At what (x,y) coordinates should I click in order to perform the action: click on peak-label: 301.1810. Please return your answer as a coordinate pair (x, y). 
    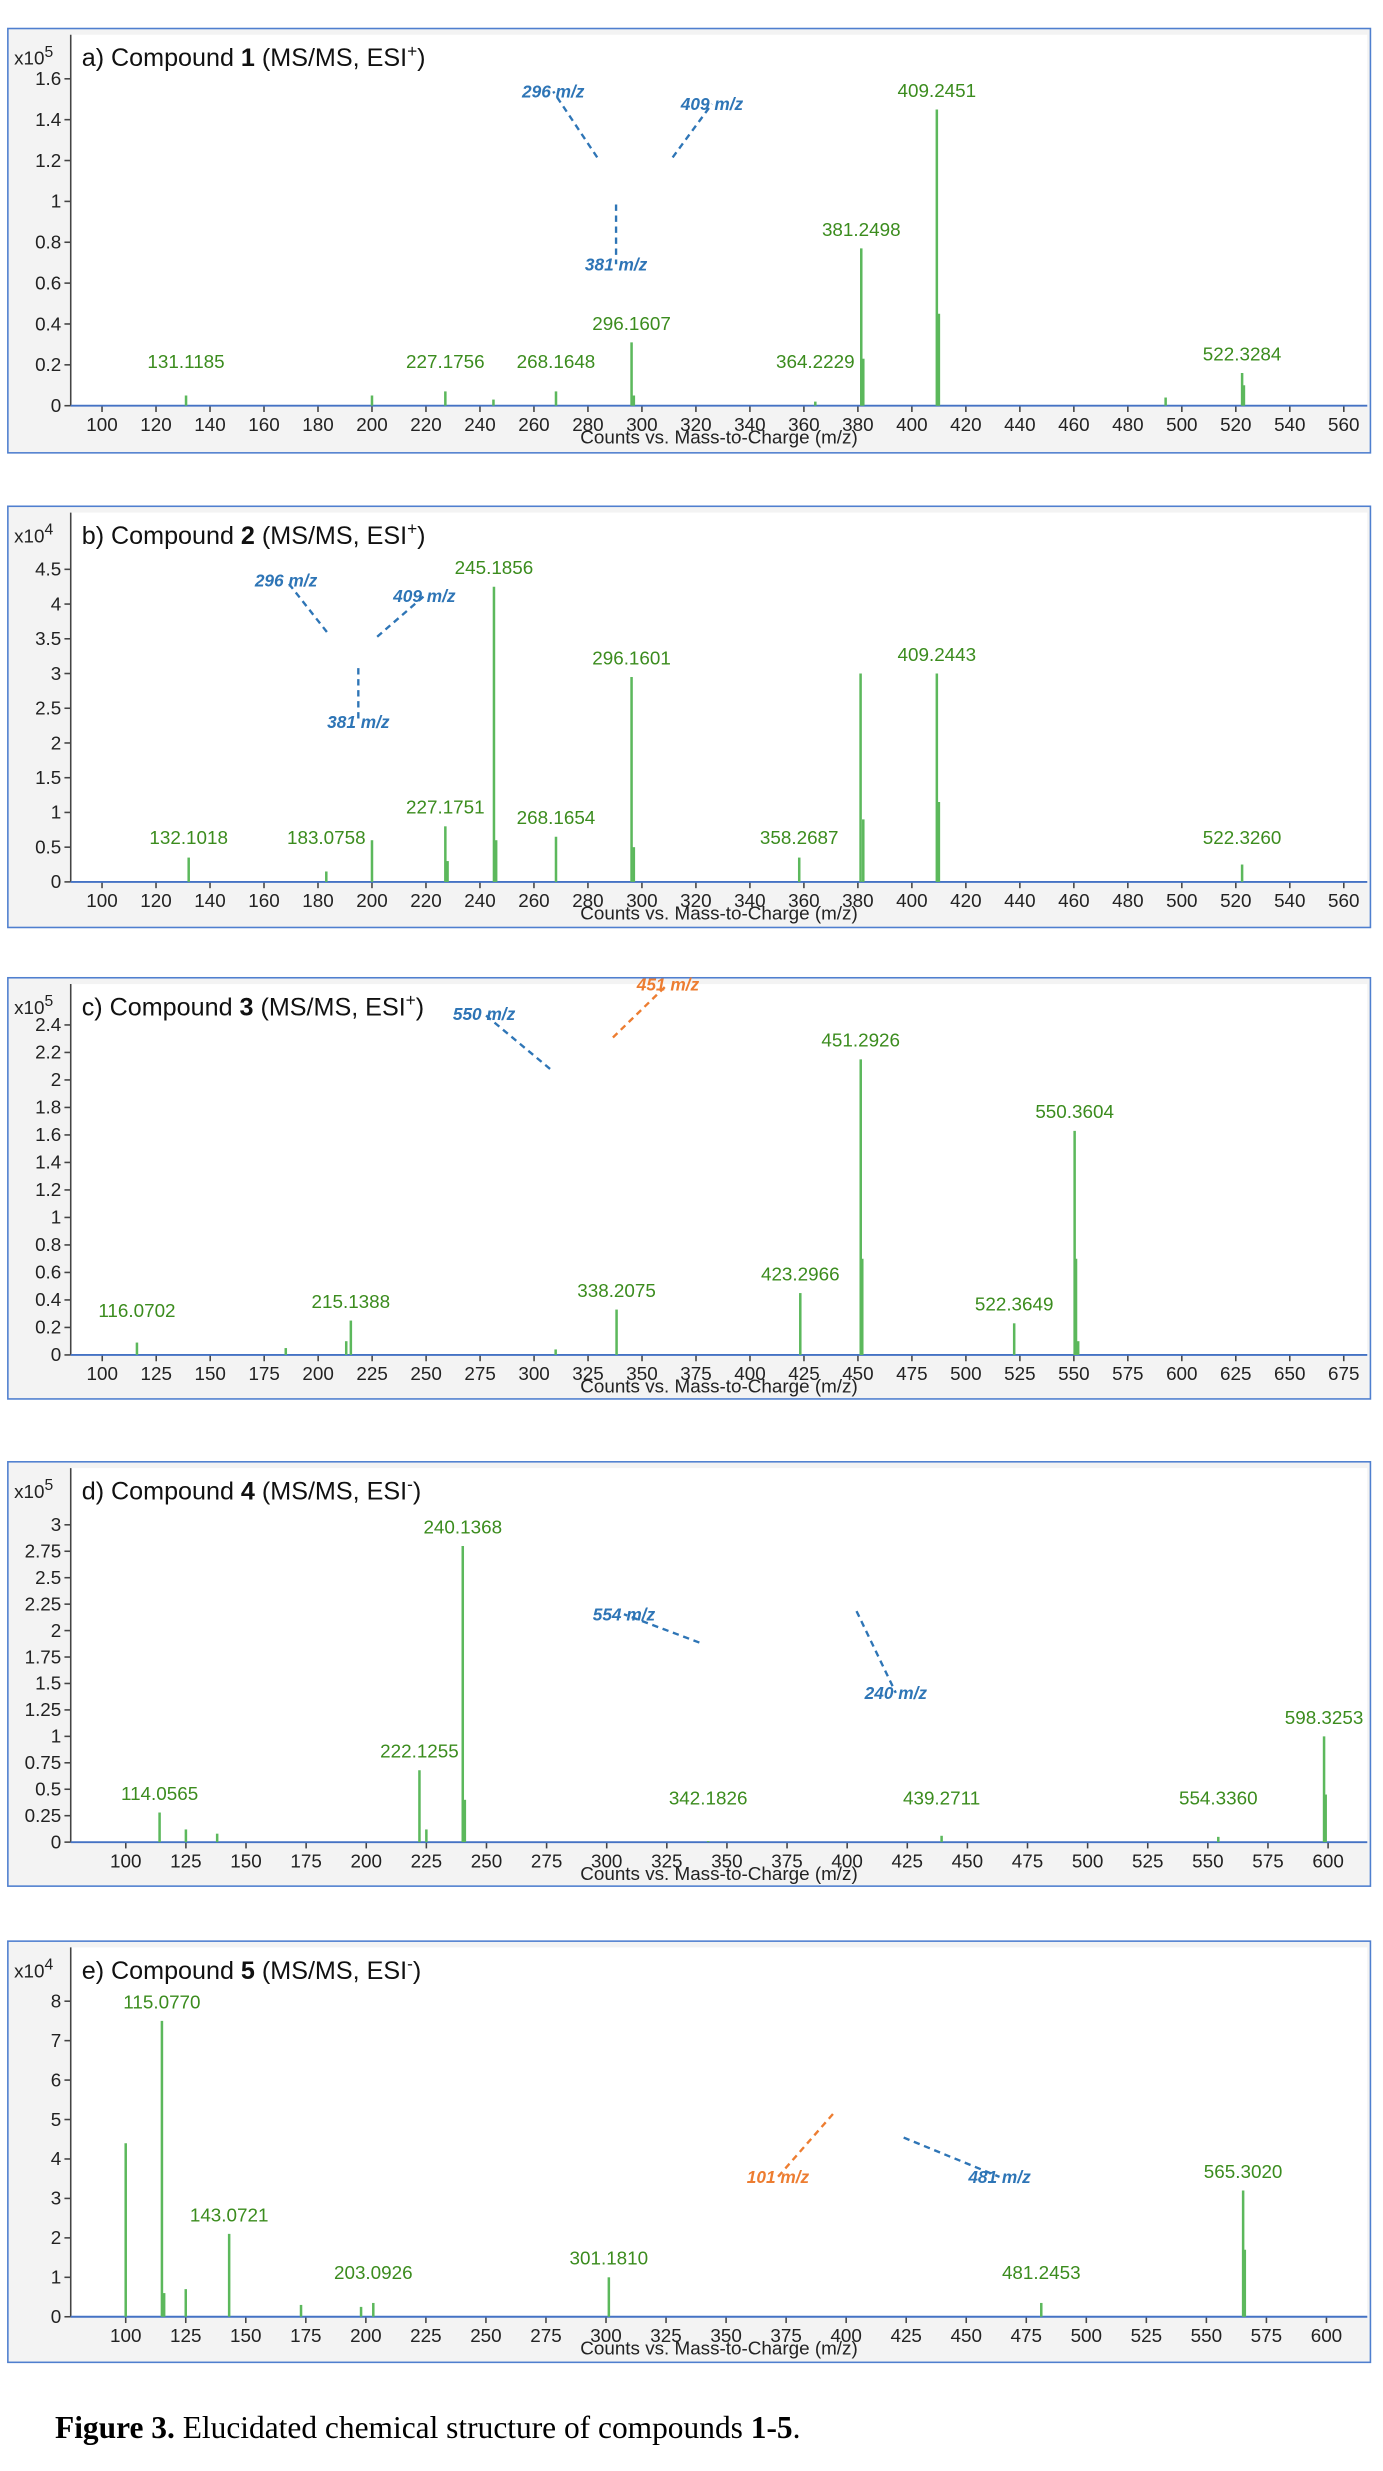
    Looking at the image, I should click on (609, 2258).